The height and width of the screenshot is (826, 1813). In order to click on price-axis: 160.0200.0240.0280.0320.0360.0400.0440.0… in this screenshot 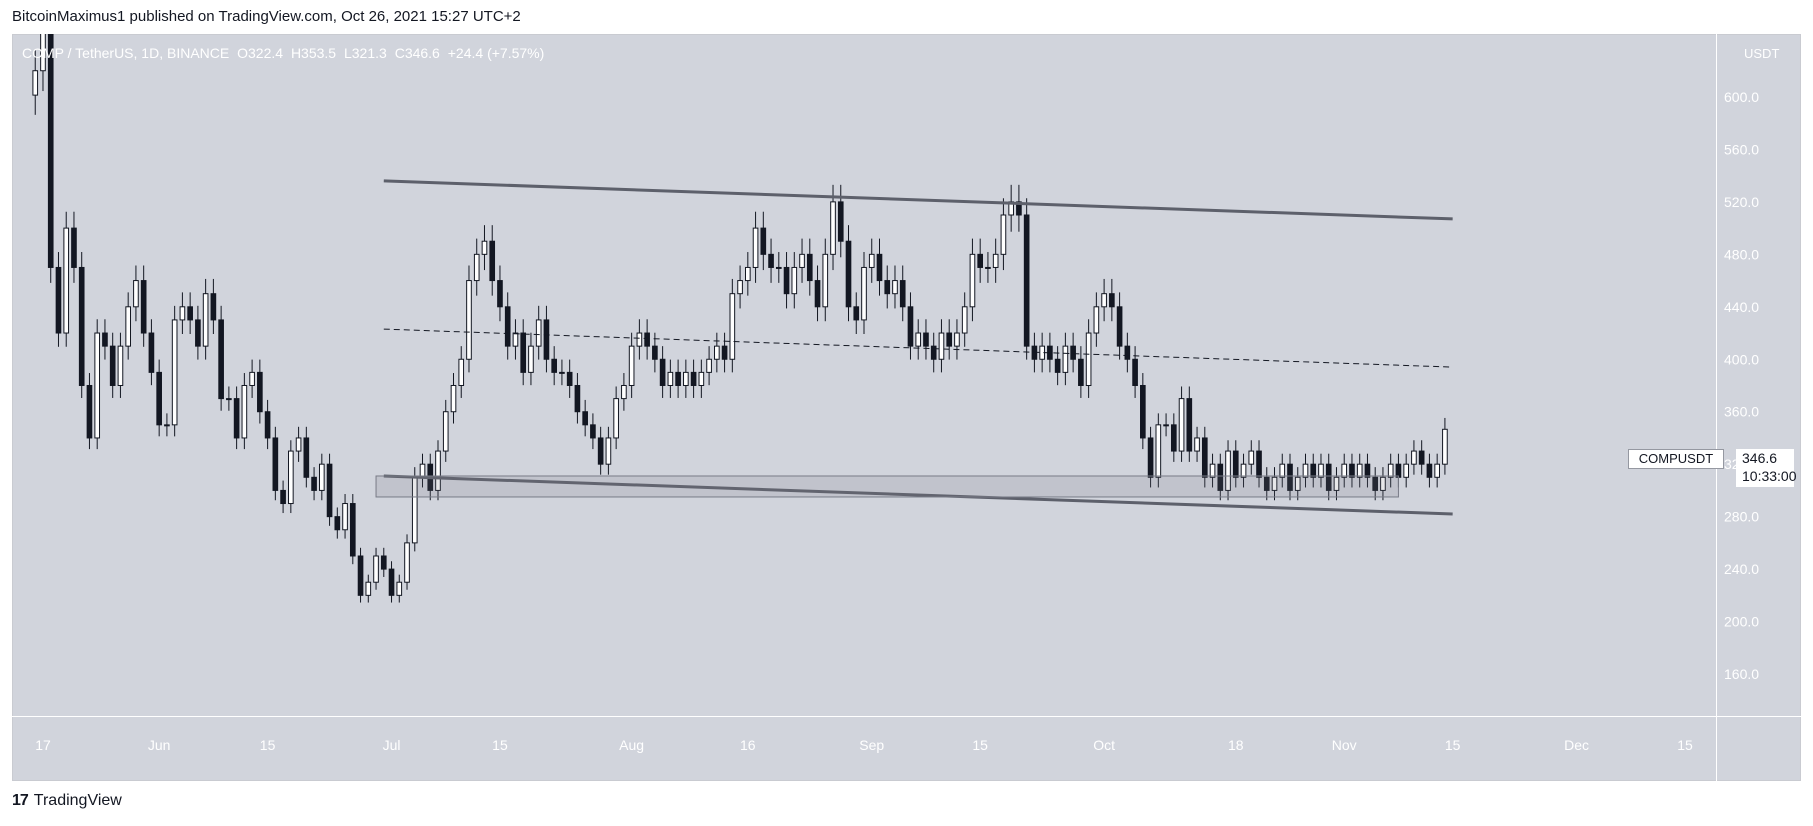, I will do `click(1737, 407)`.